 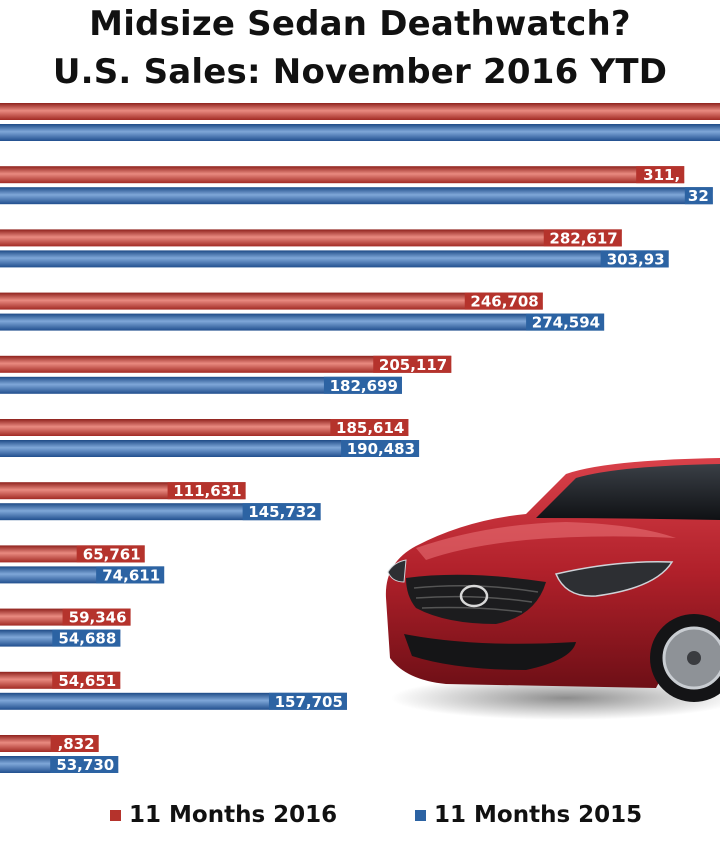 I want to click on data-label-2015-row-5: 182,699, so click(x=364, y=386).